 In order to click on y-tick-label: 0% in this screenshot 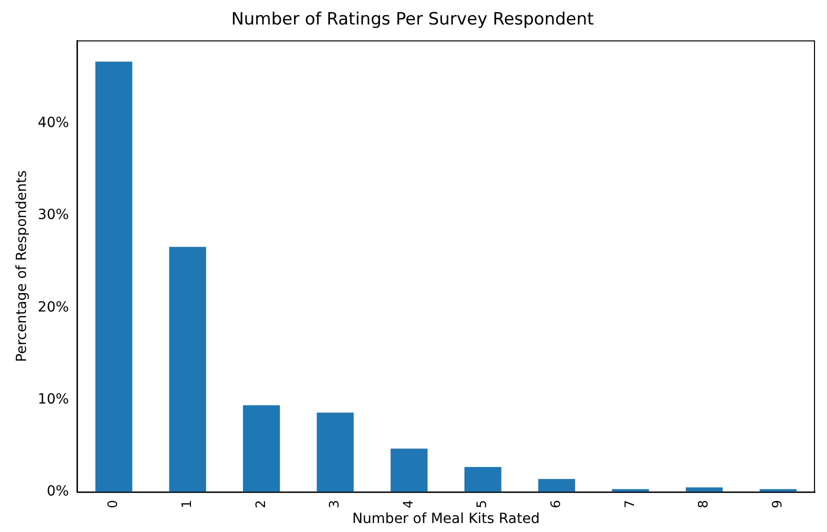, I will do `click(57, 492)`.